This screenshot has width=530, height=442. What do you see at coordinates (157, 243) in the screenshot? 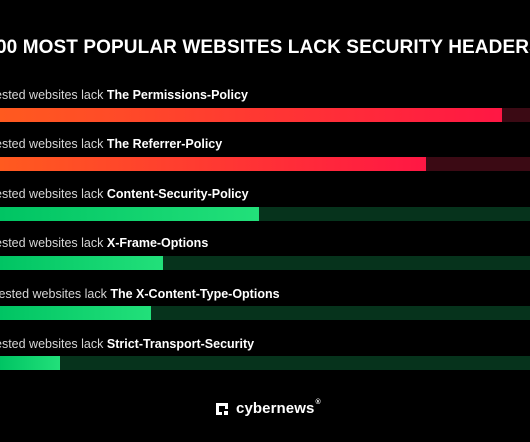
I see `bar-label-header: X-Frame-Options` at bounding box center [157, 243].